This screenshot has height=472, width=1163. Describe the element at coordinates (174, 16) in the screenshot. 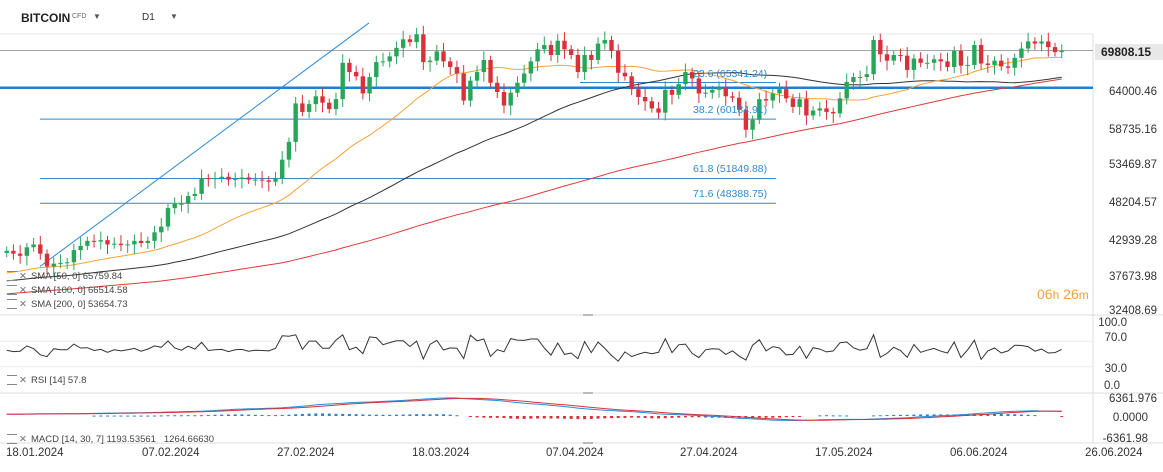

I see `timeframe-dropdown-icon: ▼` at that location.